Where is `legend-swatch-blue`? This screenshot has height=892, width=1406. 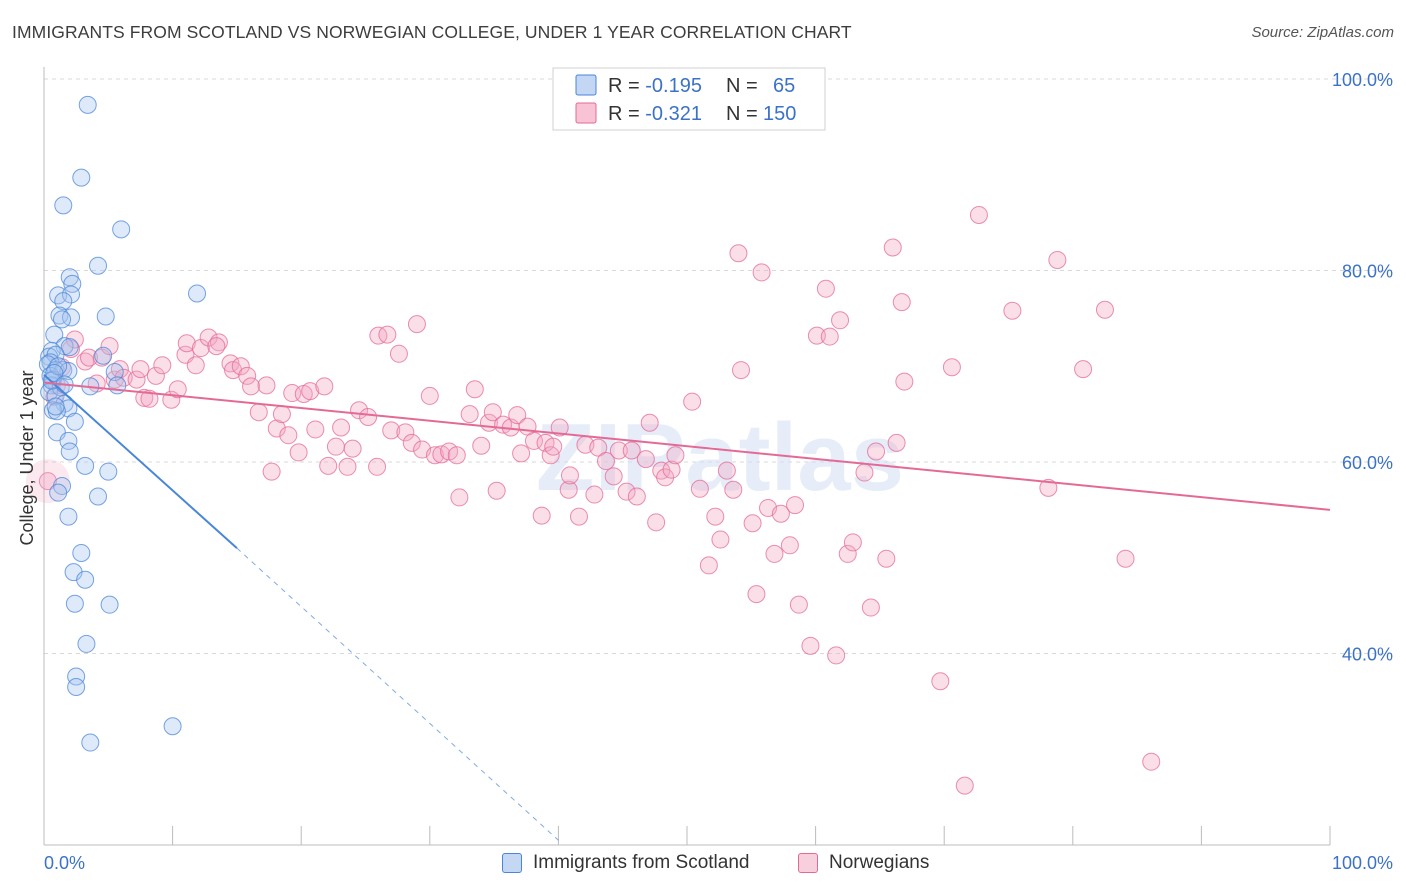 legend-swatch-blue is located at coordinates (512, 863).